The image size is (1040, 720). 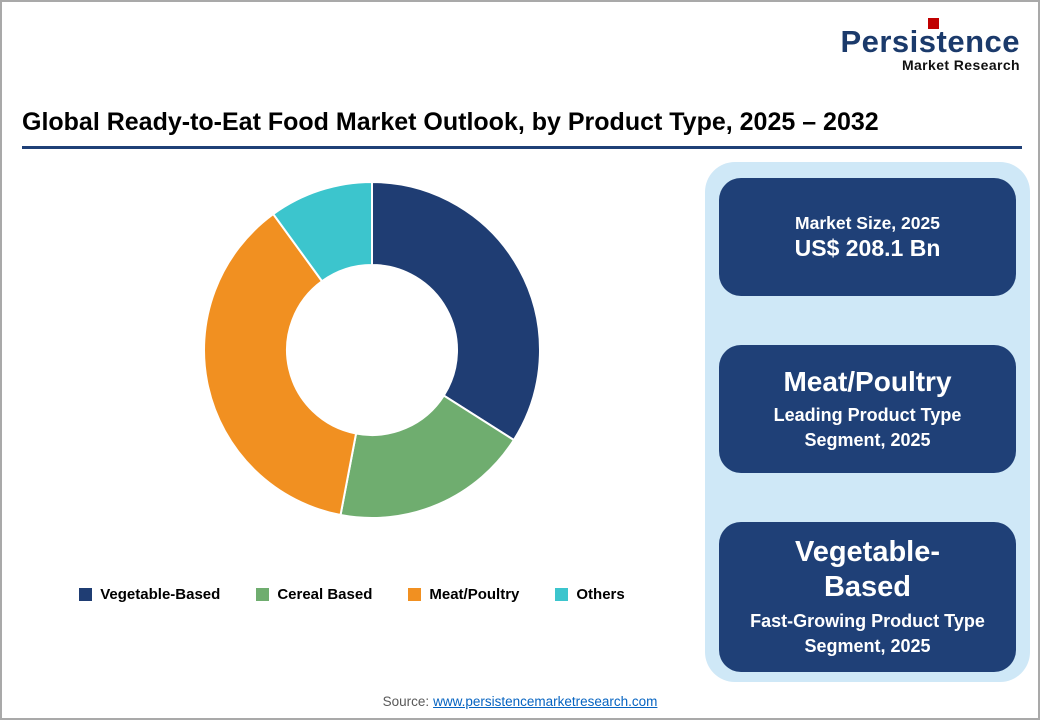 What do you see at coordinates (934, 23) in the screenshot?
I see `logo-red-square-icon` at bounding box center [934, 23].